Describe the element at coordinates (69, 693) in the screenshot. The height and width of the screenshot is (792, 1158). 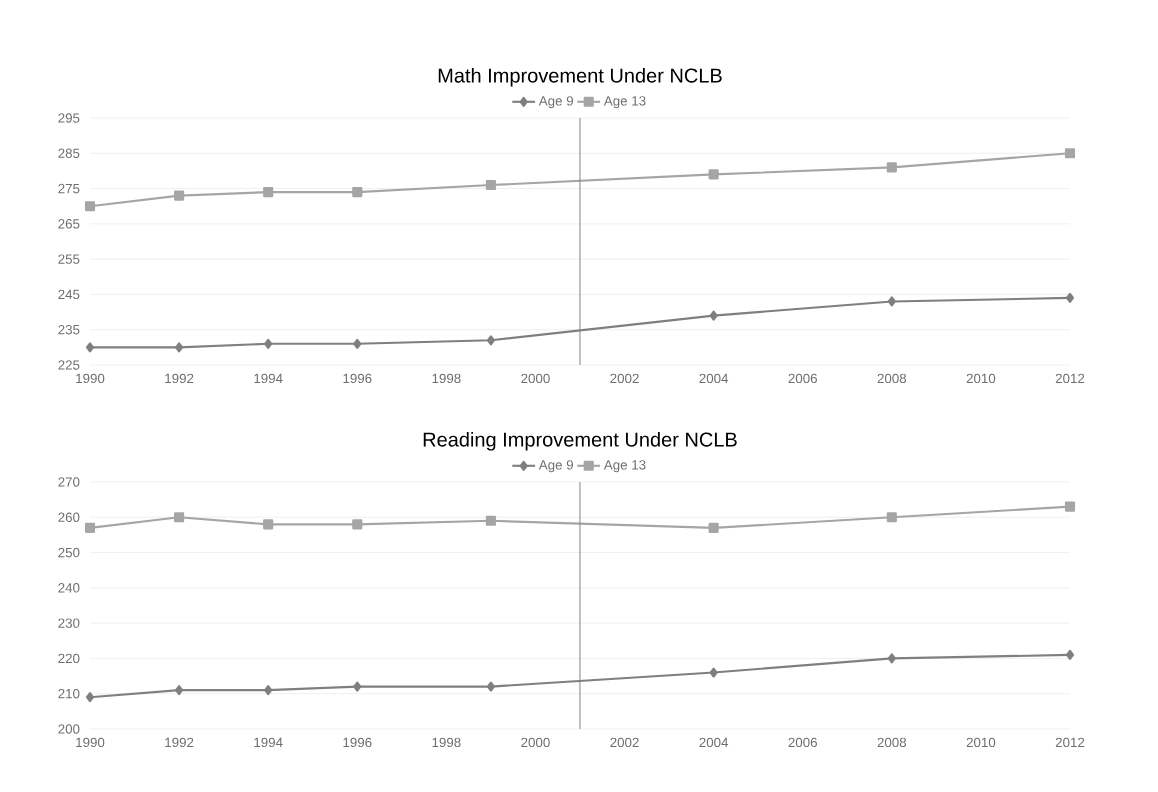
I see `y-tick-label: 210` at that location.